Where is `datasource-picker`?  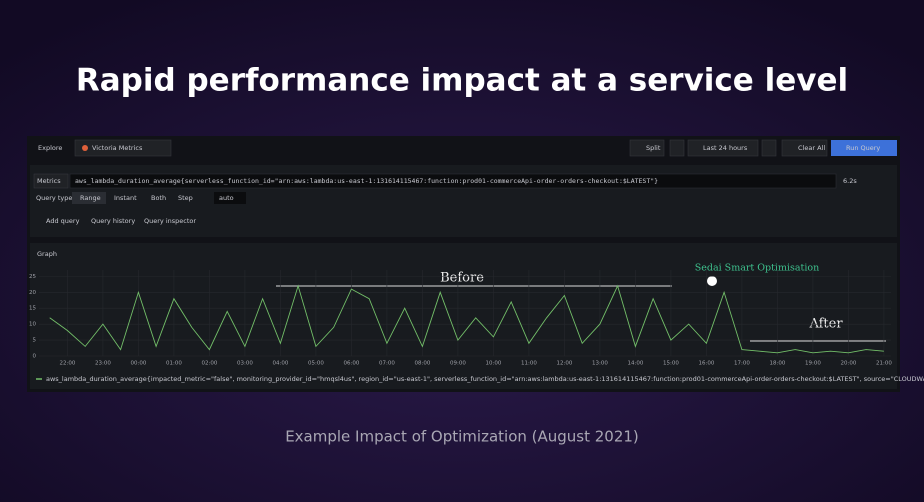 datasource-picker is located at coordinates (123, 148).